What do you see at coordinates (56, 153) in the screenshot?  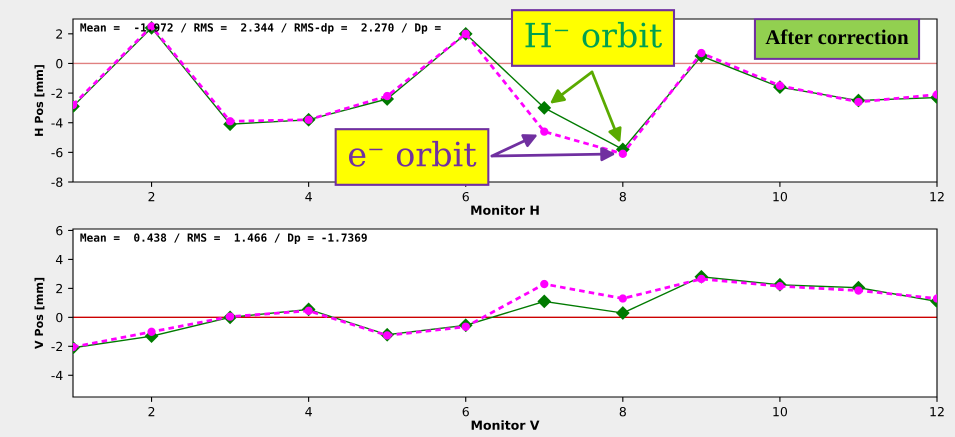 I see `y-tick-label: -6` at bounding box center [56, 153].